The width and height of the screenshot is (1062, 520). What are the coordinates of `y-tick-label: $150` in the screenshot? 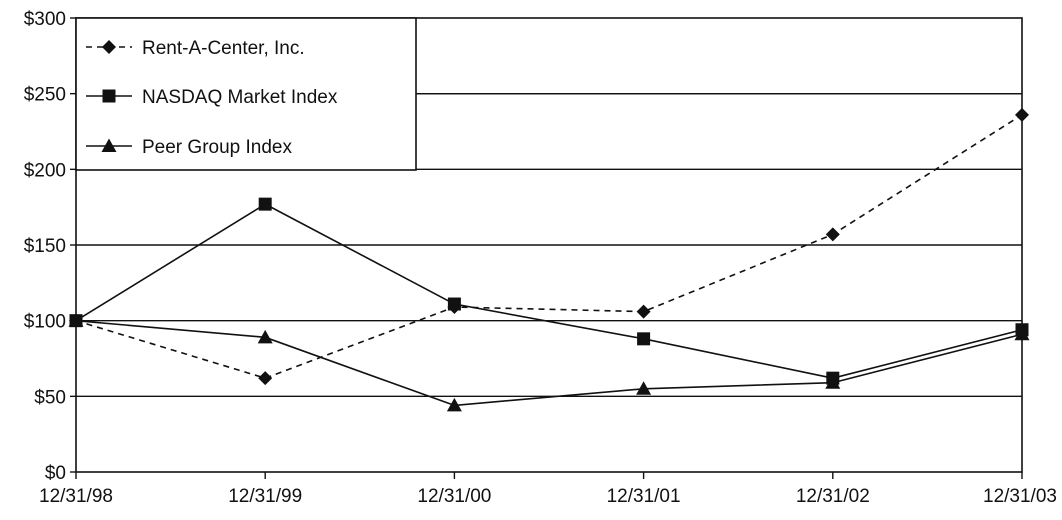 It's located at (45, 246).